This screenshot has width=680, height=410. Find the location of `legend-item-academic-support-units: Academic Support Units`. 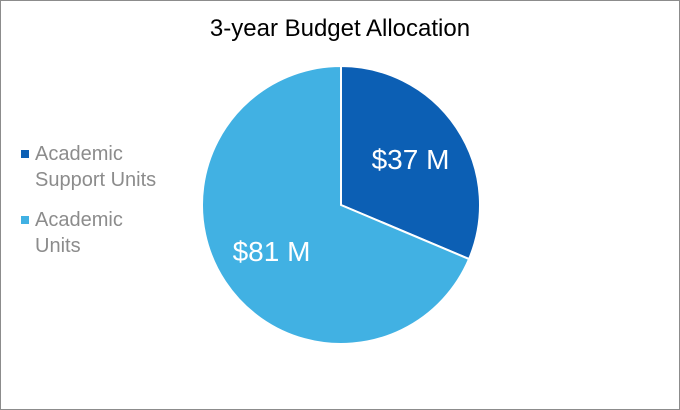

legend-item-academic-support-units: Academic Support Units is located at coordinates (106, 167).